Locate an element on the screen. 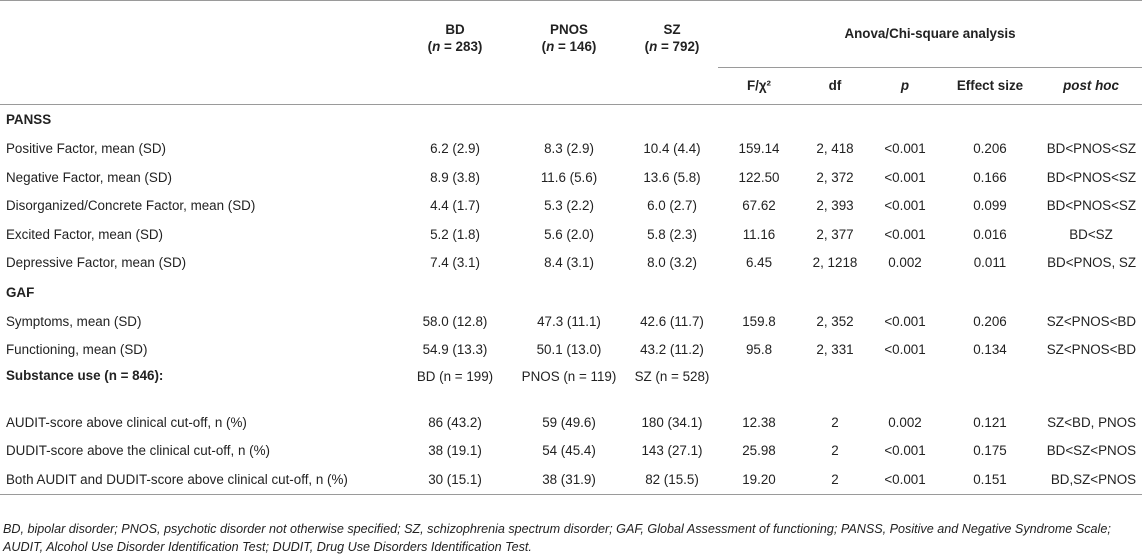 The image size is (1142, 560). group-bd-name: BD is located at coordinates (455, 19).